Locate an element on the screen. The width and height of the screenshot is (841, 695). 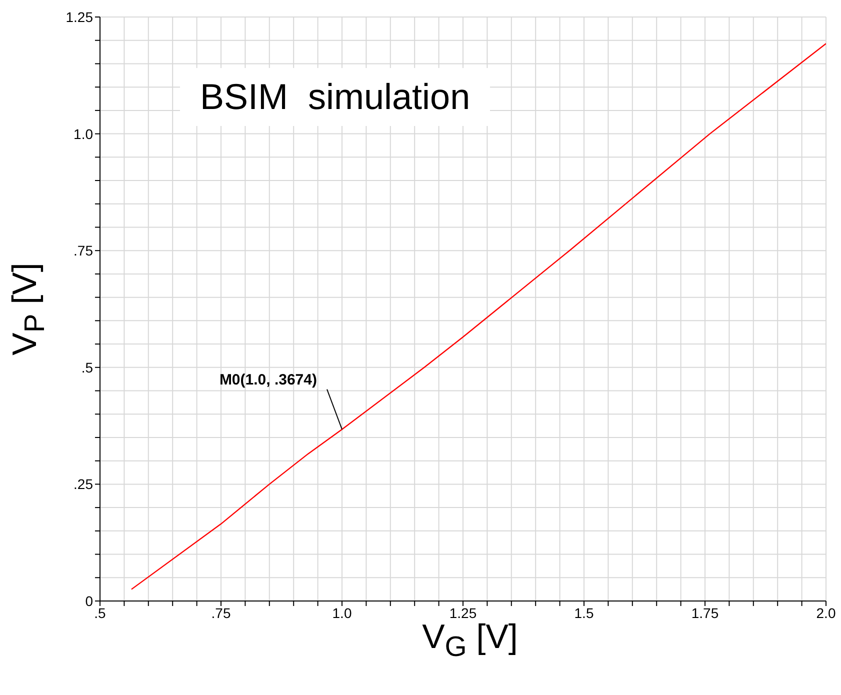
x-axis-title: V$_{G}$ [V] is located at coordinates (470, 640).